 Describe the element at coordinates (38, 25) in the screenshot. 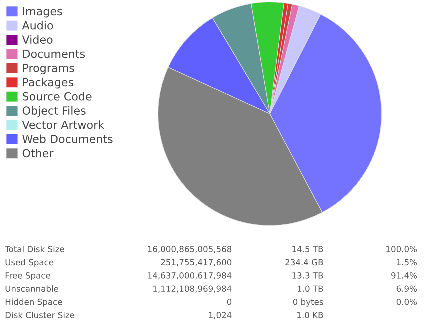

I see `legend-label: Audio` at that location.